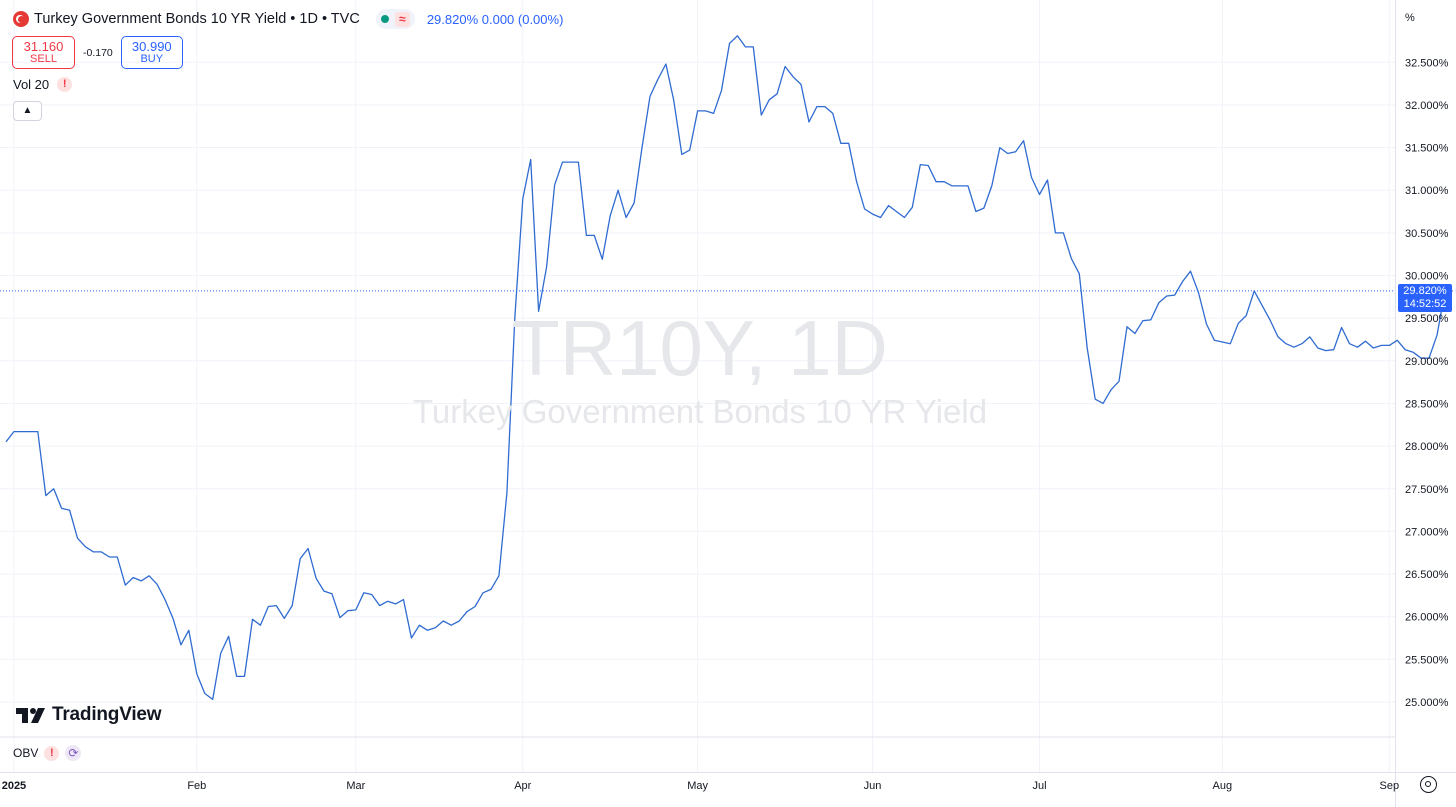 This screenshot has width=1456, height=807. I want to click on market-status: ≈, so click(395, 19).